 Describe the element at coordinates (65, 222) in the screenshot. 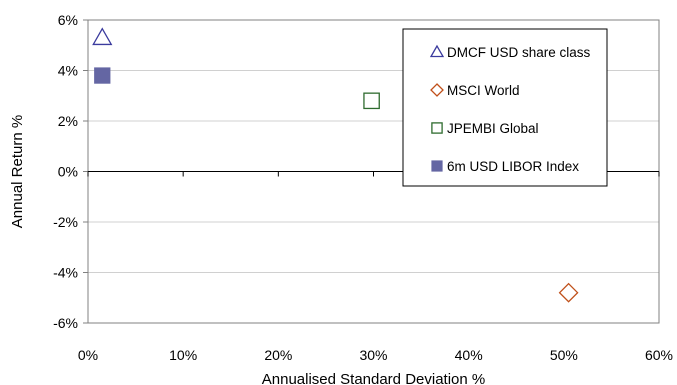

I see `y-tick-label: -2%` at that location.